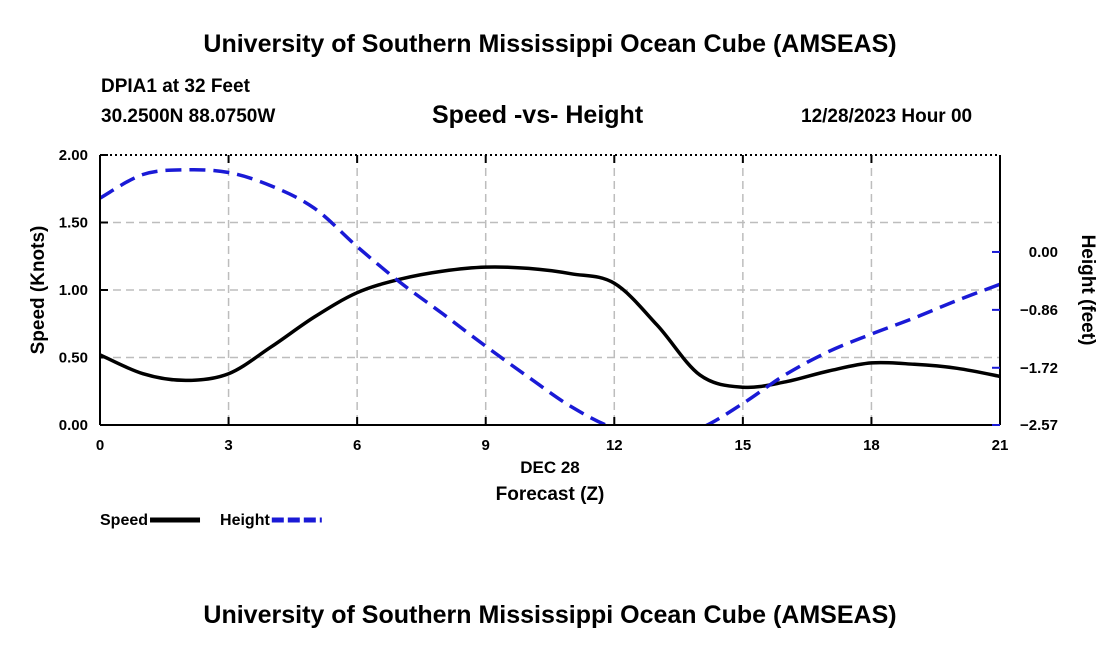 This screenshot has height=650, width=1100. What do you see at coordinates (538, 115) in the screenshot?
I see `chart-subtitle: Speed -vs- Height` at bounding box center [538, 115].